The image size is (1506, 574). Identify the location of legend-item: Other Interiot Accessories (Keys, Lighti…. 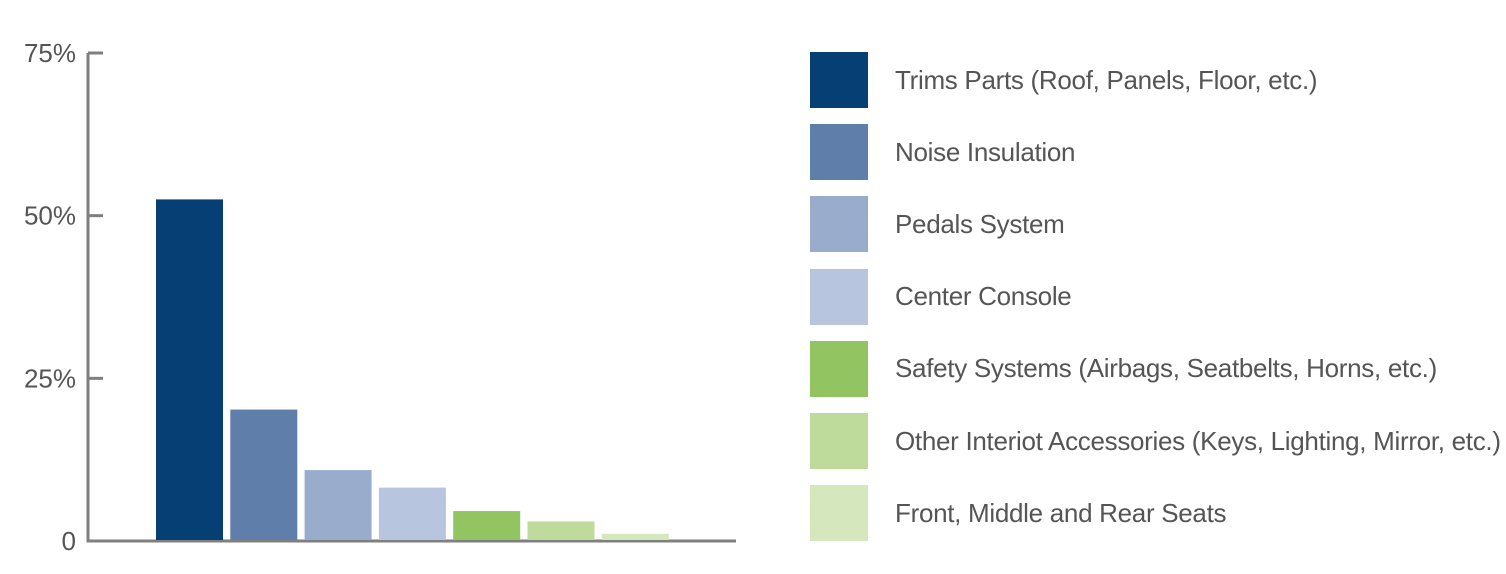
(1155, 441).